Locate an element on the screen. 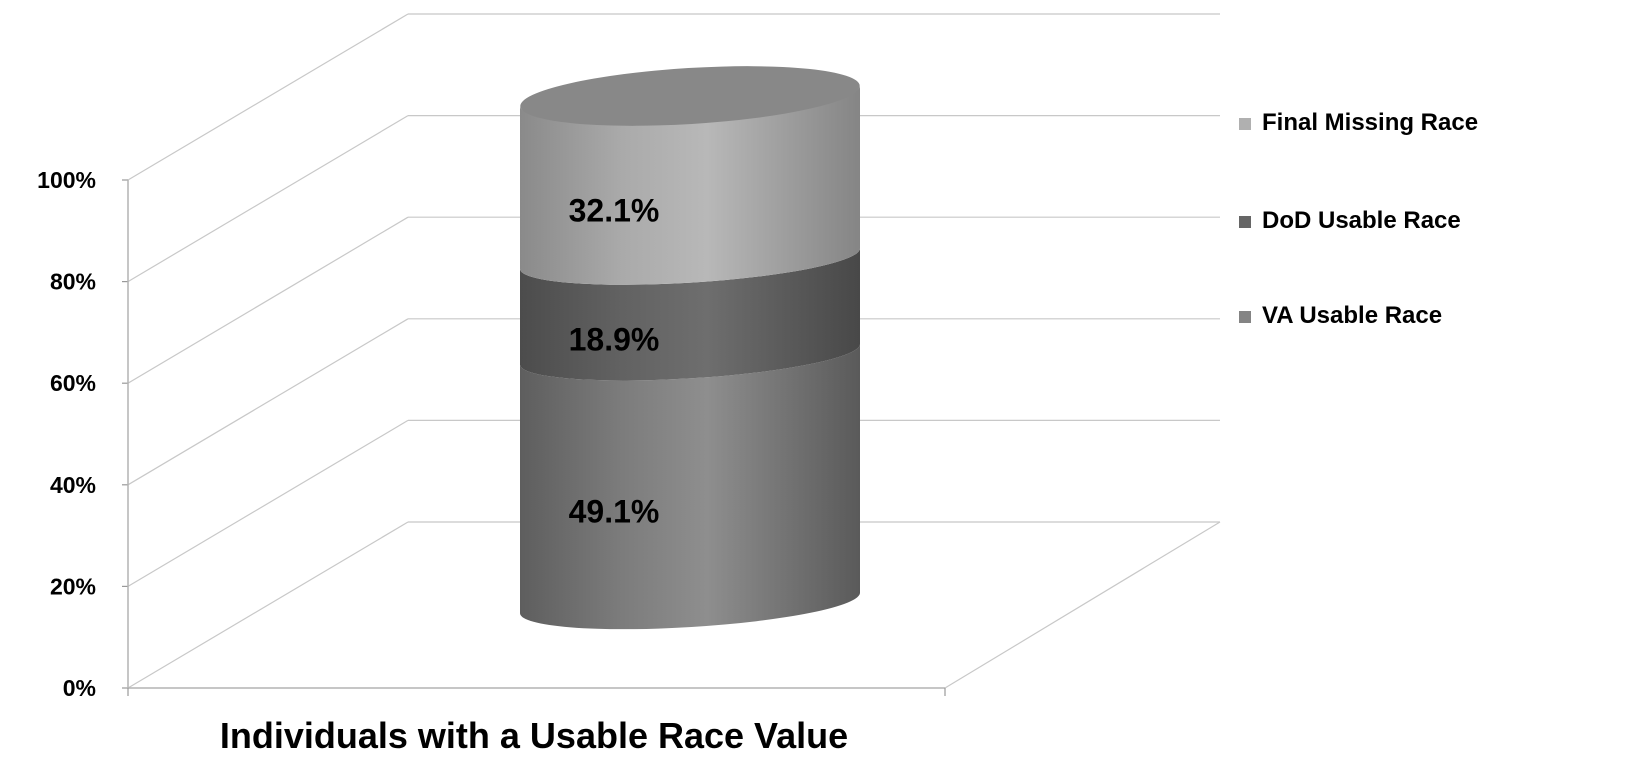  legend-label: DoD Usable Race is located at coordinates (1361, 220).